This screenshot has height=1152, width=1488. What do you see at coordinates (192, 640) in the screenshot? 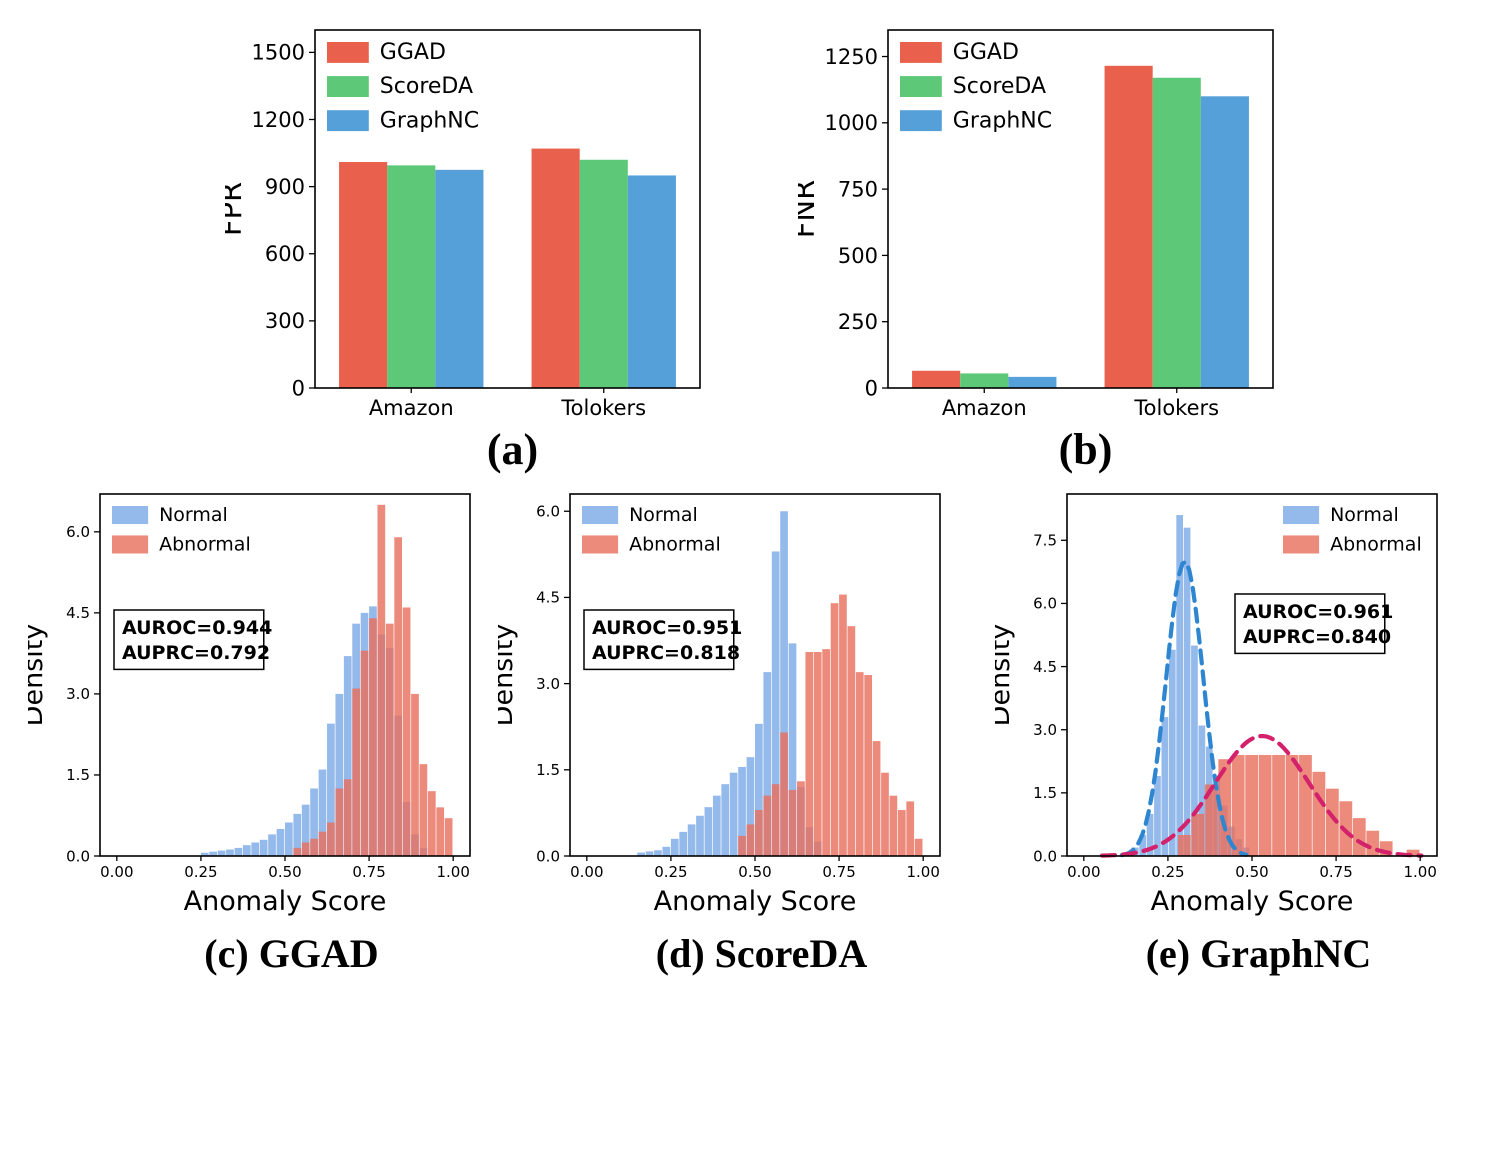
I see `metrics-annotation: AUROC=0.944 AUPRC=0.792` at bounding box center [192, 640].